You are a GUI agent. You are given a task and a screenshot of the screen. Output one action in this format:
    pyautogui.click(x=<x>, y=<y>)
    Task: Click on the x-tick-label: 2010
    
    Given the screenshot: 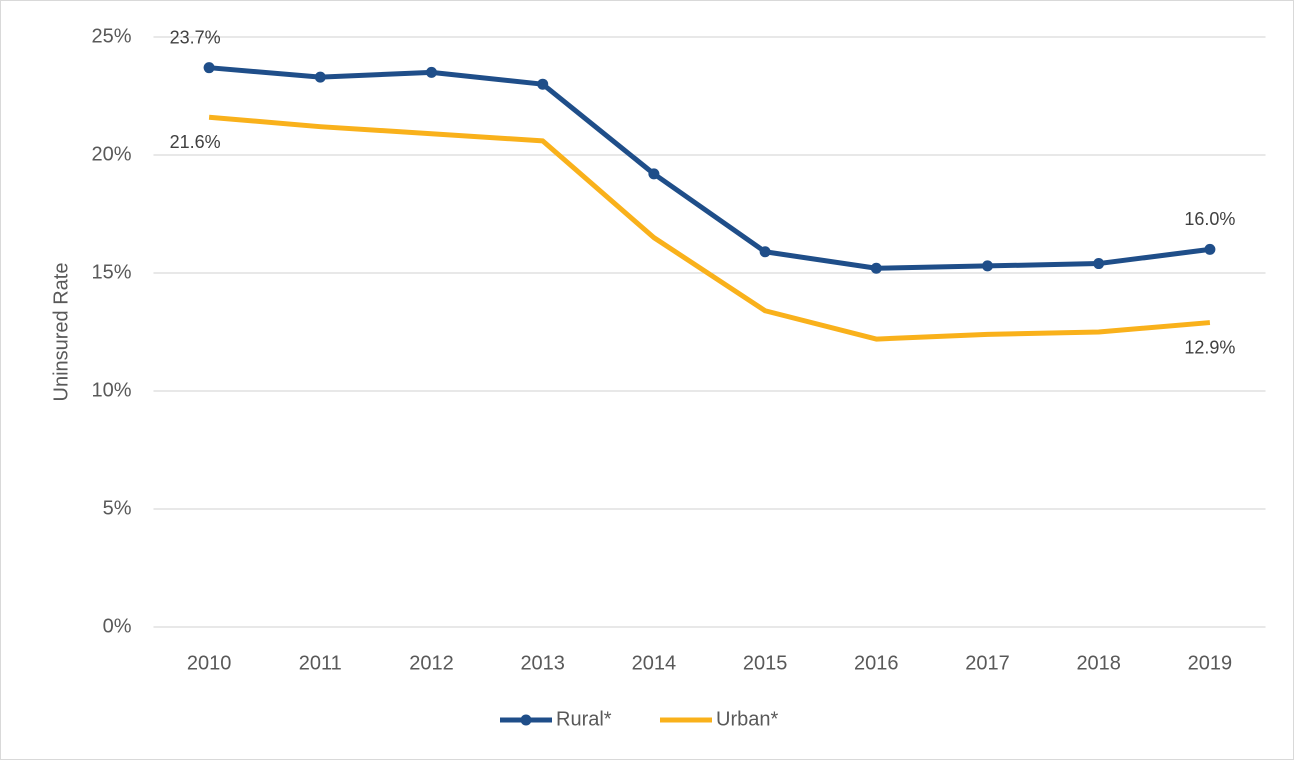 What is the action you would take?
    pyautogui.click(x=209, y=663)
    